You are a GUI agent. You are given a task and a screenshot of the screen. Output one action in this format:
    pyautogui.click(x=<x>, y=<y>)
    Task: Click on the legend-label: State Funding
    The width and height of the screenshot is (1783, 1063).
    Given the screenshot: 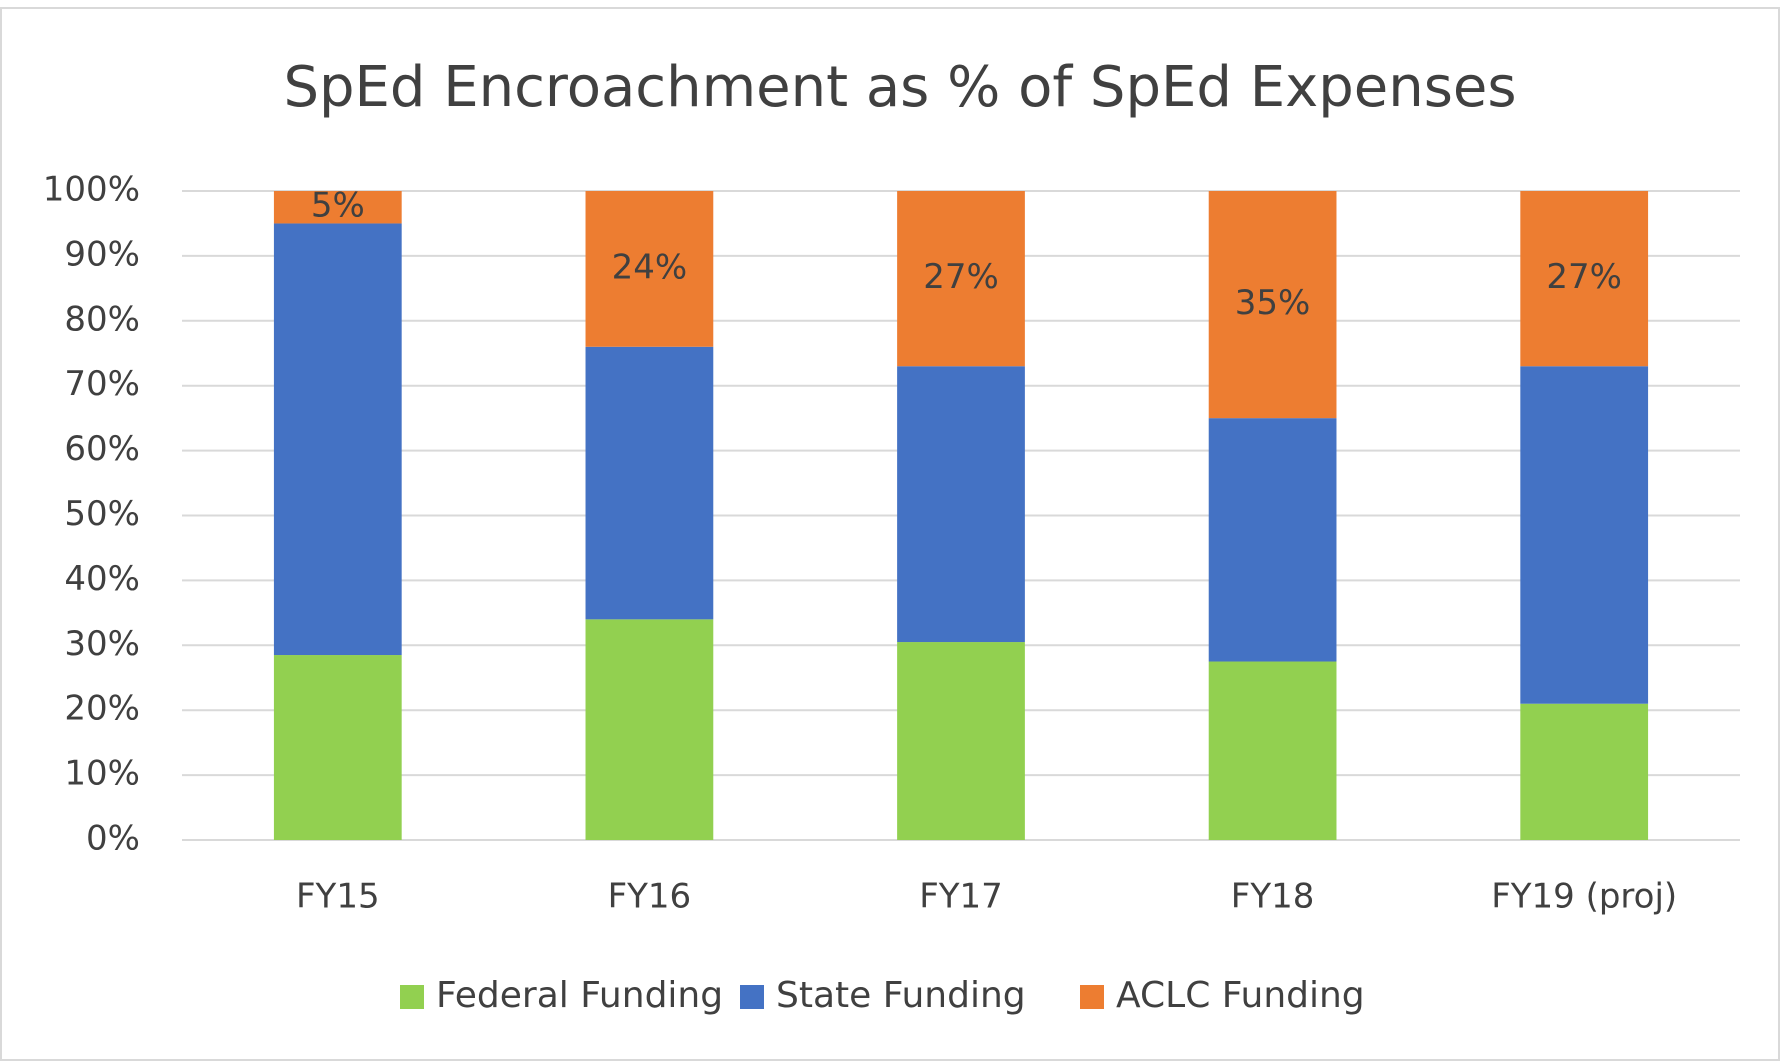 What is the action you would take?
    pyautogui.click(x=901, y=995)
    